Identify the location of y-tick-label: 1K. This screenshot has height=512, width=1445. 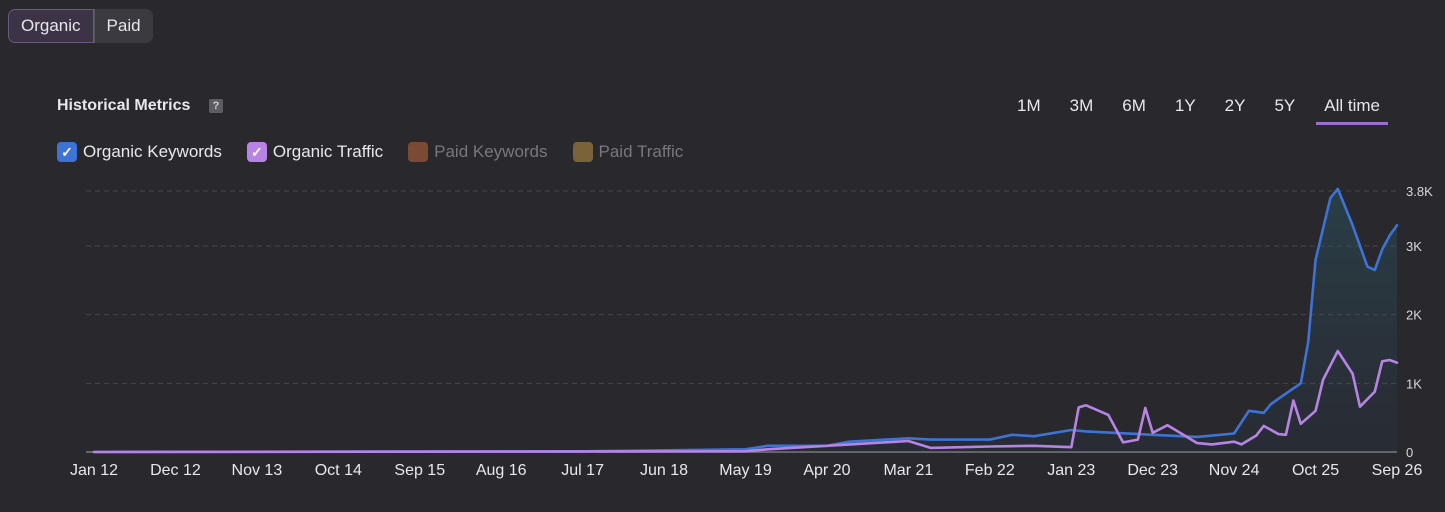
(1414, 383).